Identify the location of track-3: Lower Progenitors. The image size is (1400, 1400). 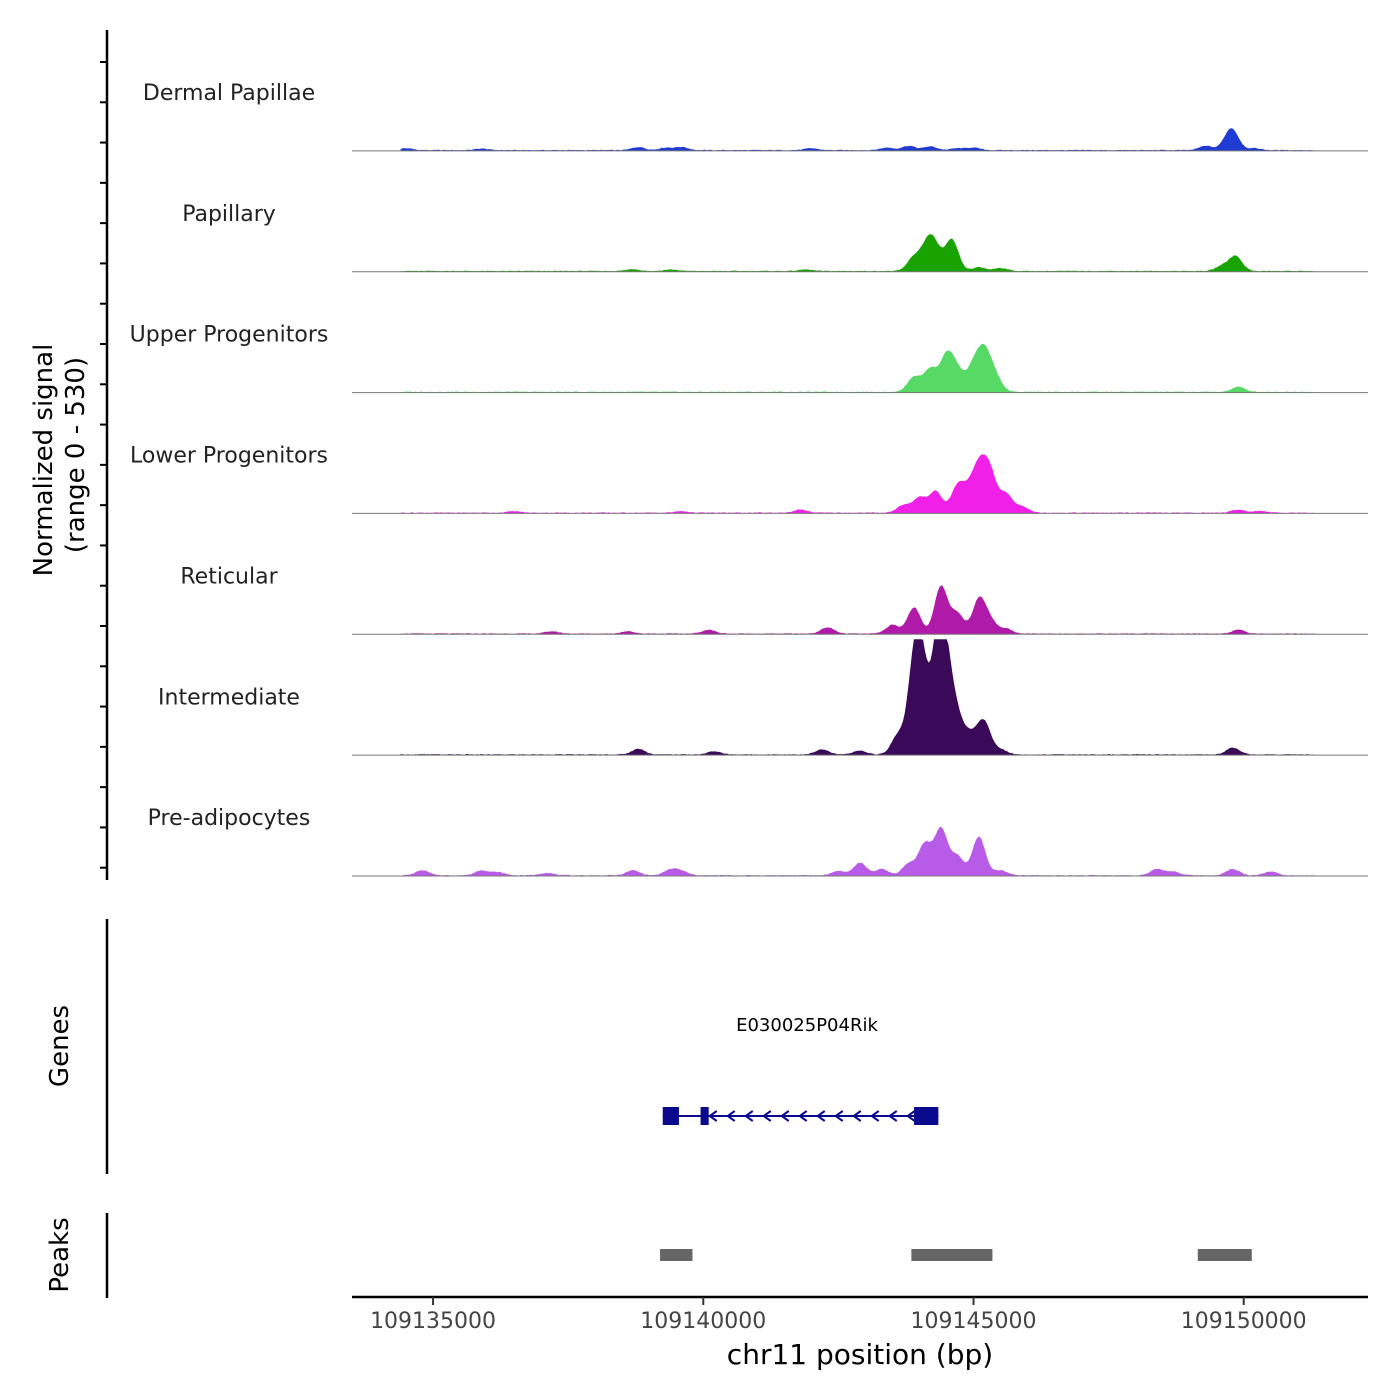
(749, 479).